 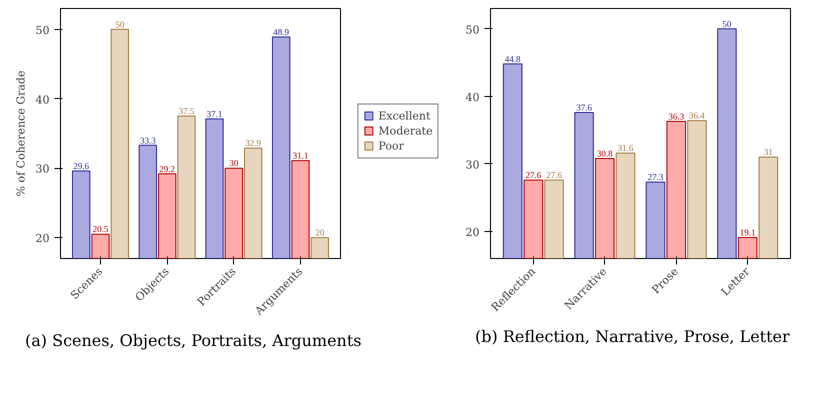 What do you see at coordinates (148, 140) in the screenshot?
I see `data-label: 33.3` at bounding box center [148, 140].